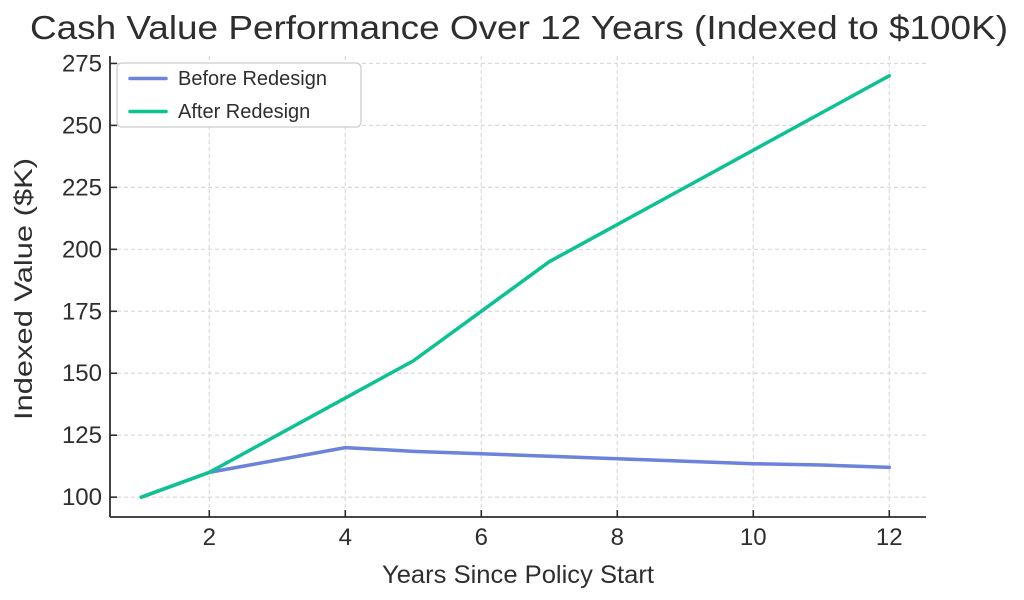 Image resolution: width=1024 pixels, height=600 pixels. What do you see at coordinates (252, 79) in the screenshot?
I see `legend-label-before: Before Redesign` at bounding box center [252, 79].